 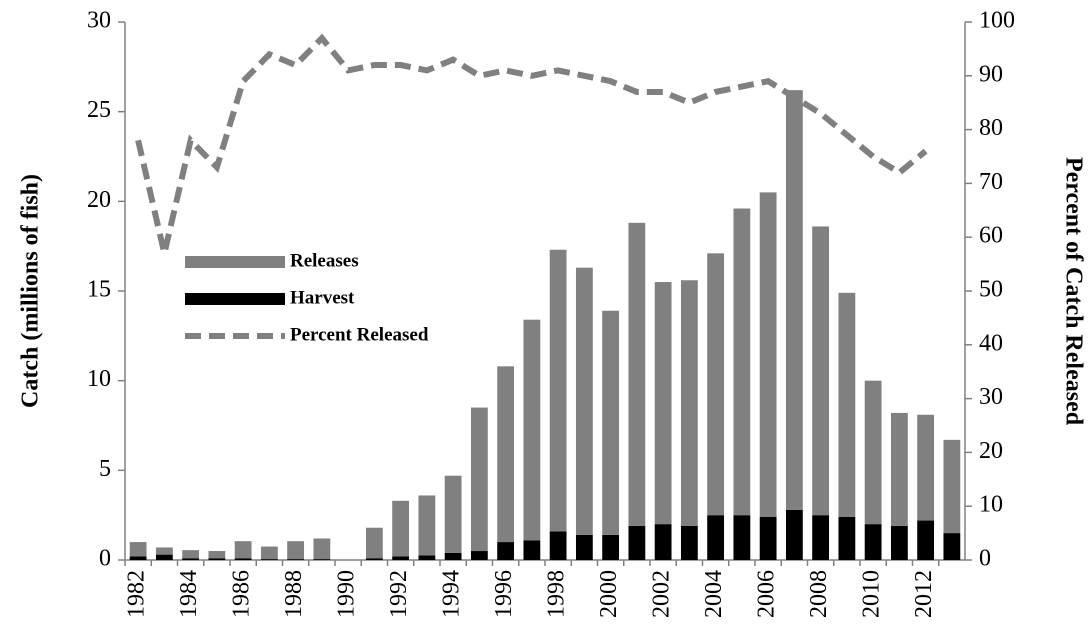 I want to click on y2-tick-label: 60, so click(x=991, y=236).